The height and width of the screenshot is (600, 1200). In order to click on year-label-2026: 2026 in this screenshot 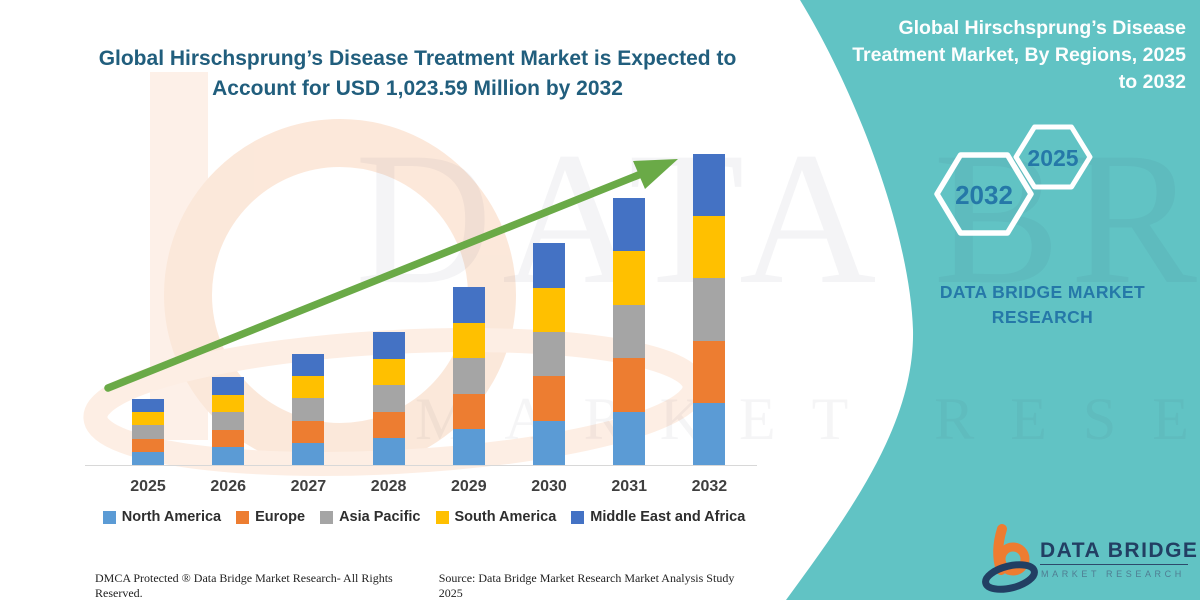, I will do `click(228, 486)`.